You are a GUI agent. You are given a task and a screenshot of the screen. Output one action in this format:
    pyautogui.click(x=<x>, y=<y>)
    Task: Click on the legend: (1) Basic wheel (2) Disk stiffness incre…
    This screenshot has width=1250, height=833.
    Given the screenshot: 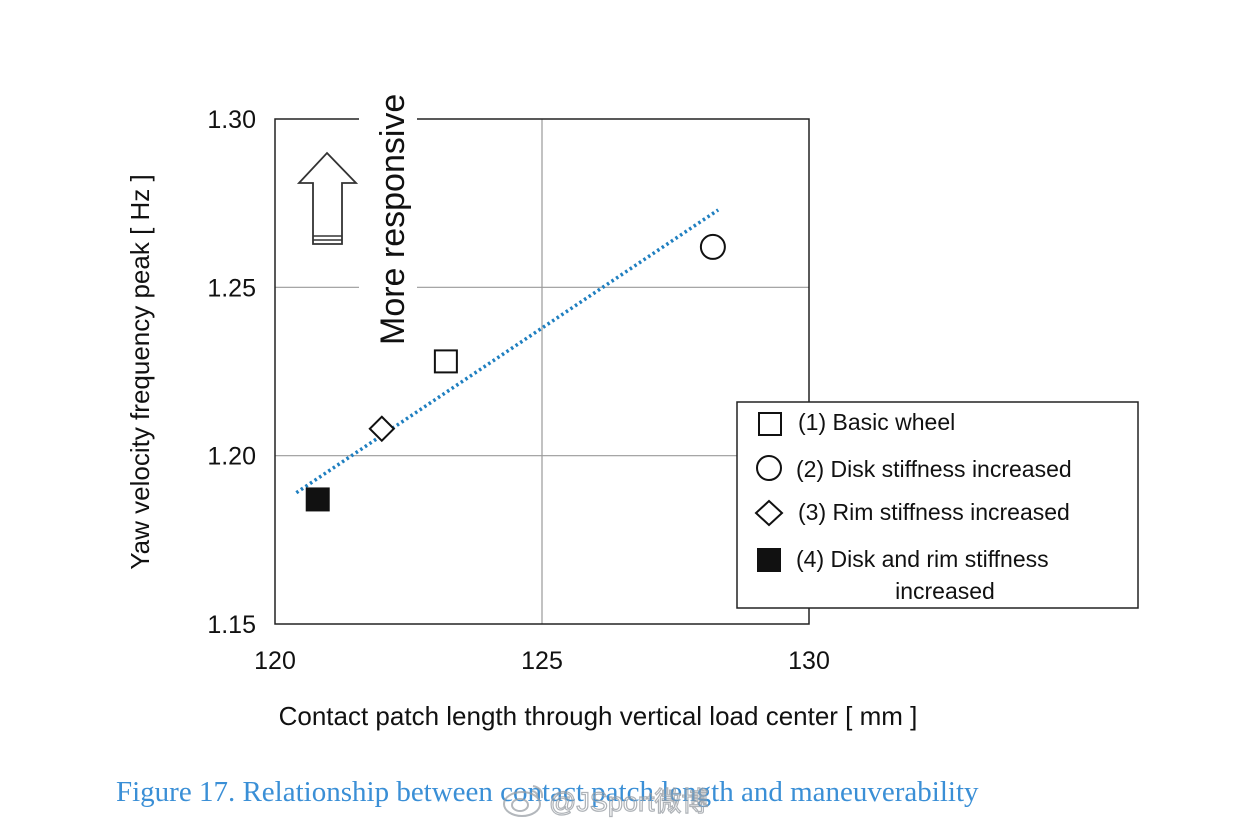 What is the action you would take?
    pyautogui.click(x=937, y=505)
    